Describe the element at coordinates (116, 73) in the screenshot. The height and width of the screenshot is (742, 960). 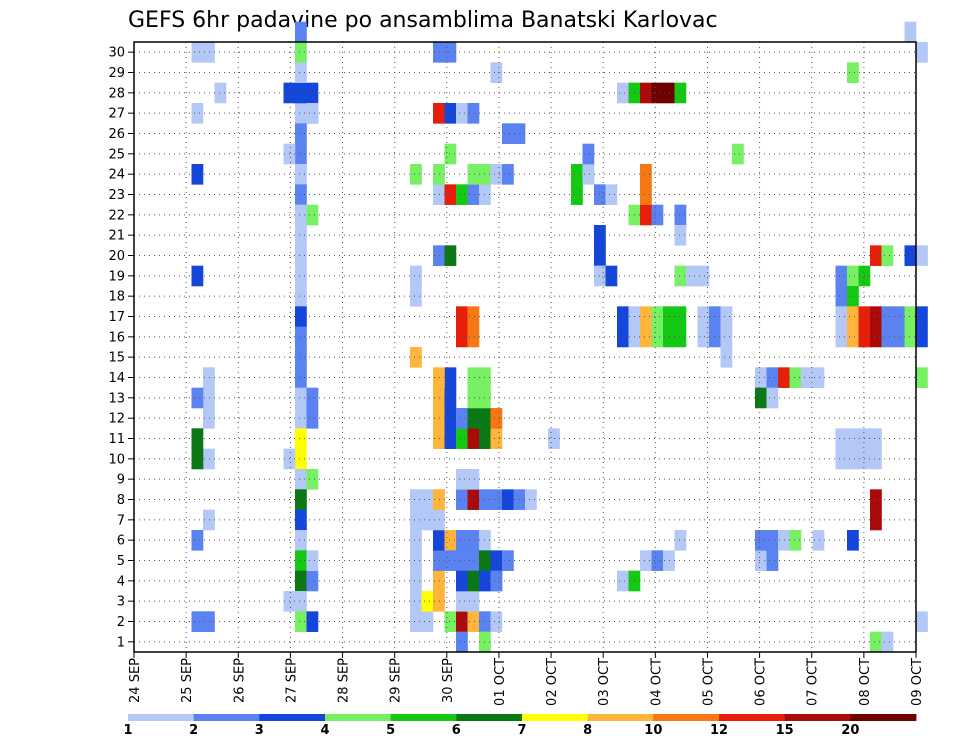
I see `y-tick-label: 29` at that location.